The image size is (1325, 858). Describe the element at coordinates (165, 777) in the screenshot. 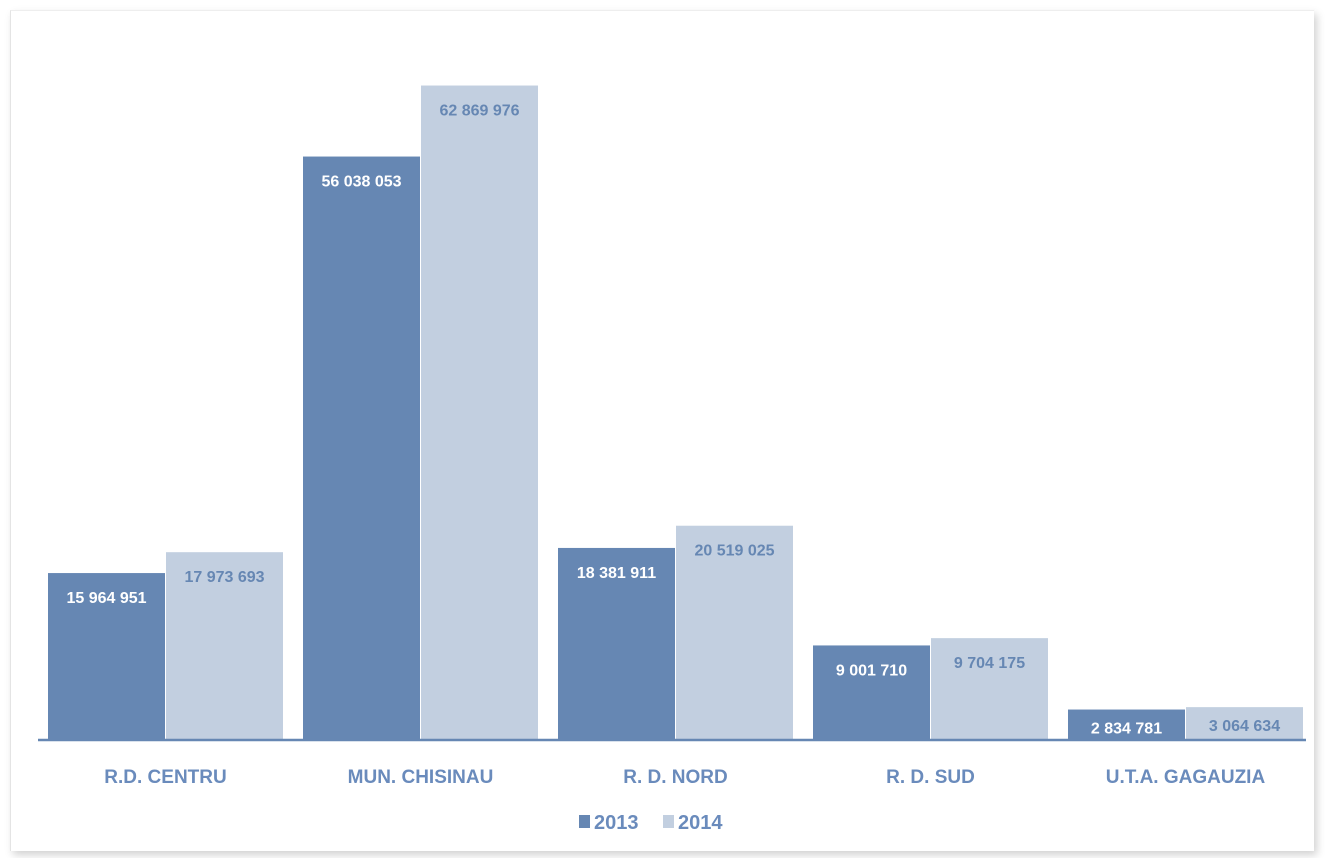

I see `category-label-1: R.D. CENTRU` at that location.